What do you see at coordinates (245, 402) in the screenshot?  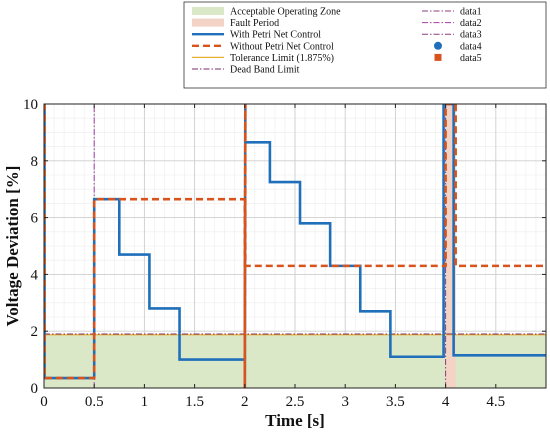 I see `x-tick-label: 2` at bounding box center [245, 402].